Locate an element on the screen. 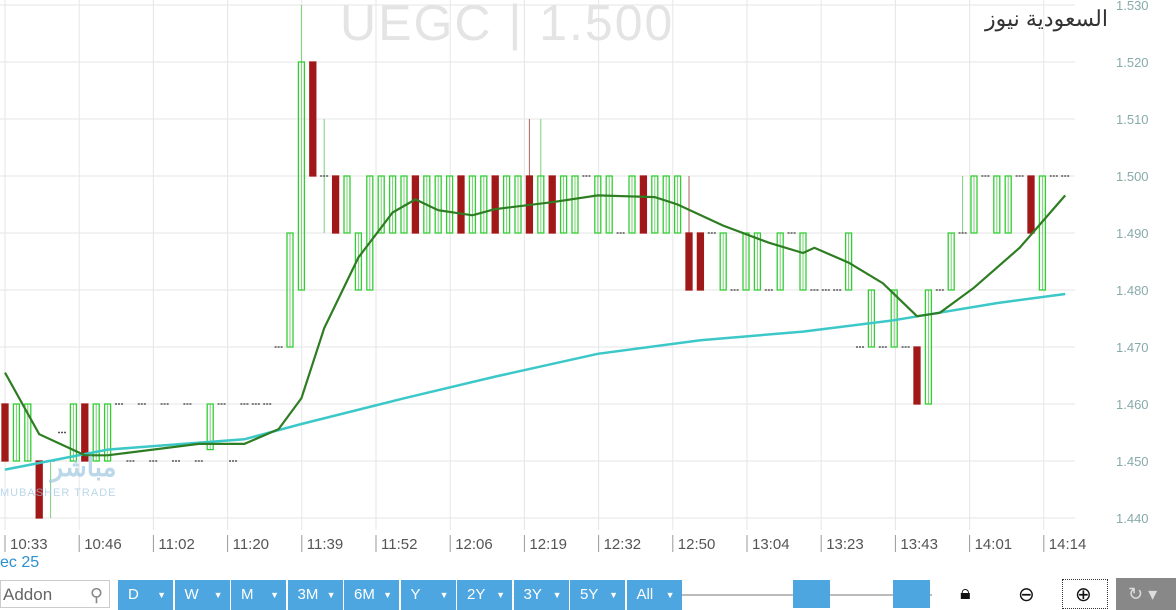 This screenshot has height=610, width=1176. range-slider-handle-end is located at coordinates (911, 594).